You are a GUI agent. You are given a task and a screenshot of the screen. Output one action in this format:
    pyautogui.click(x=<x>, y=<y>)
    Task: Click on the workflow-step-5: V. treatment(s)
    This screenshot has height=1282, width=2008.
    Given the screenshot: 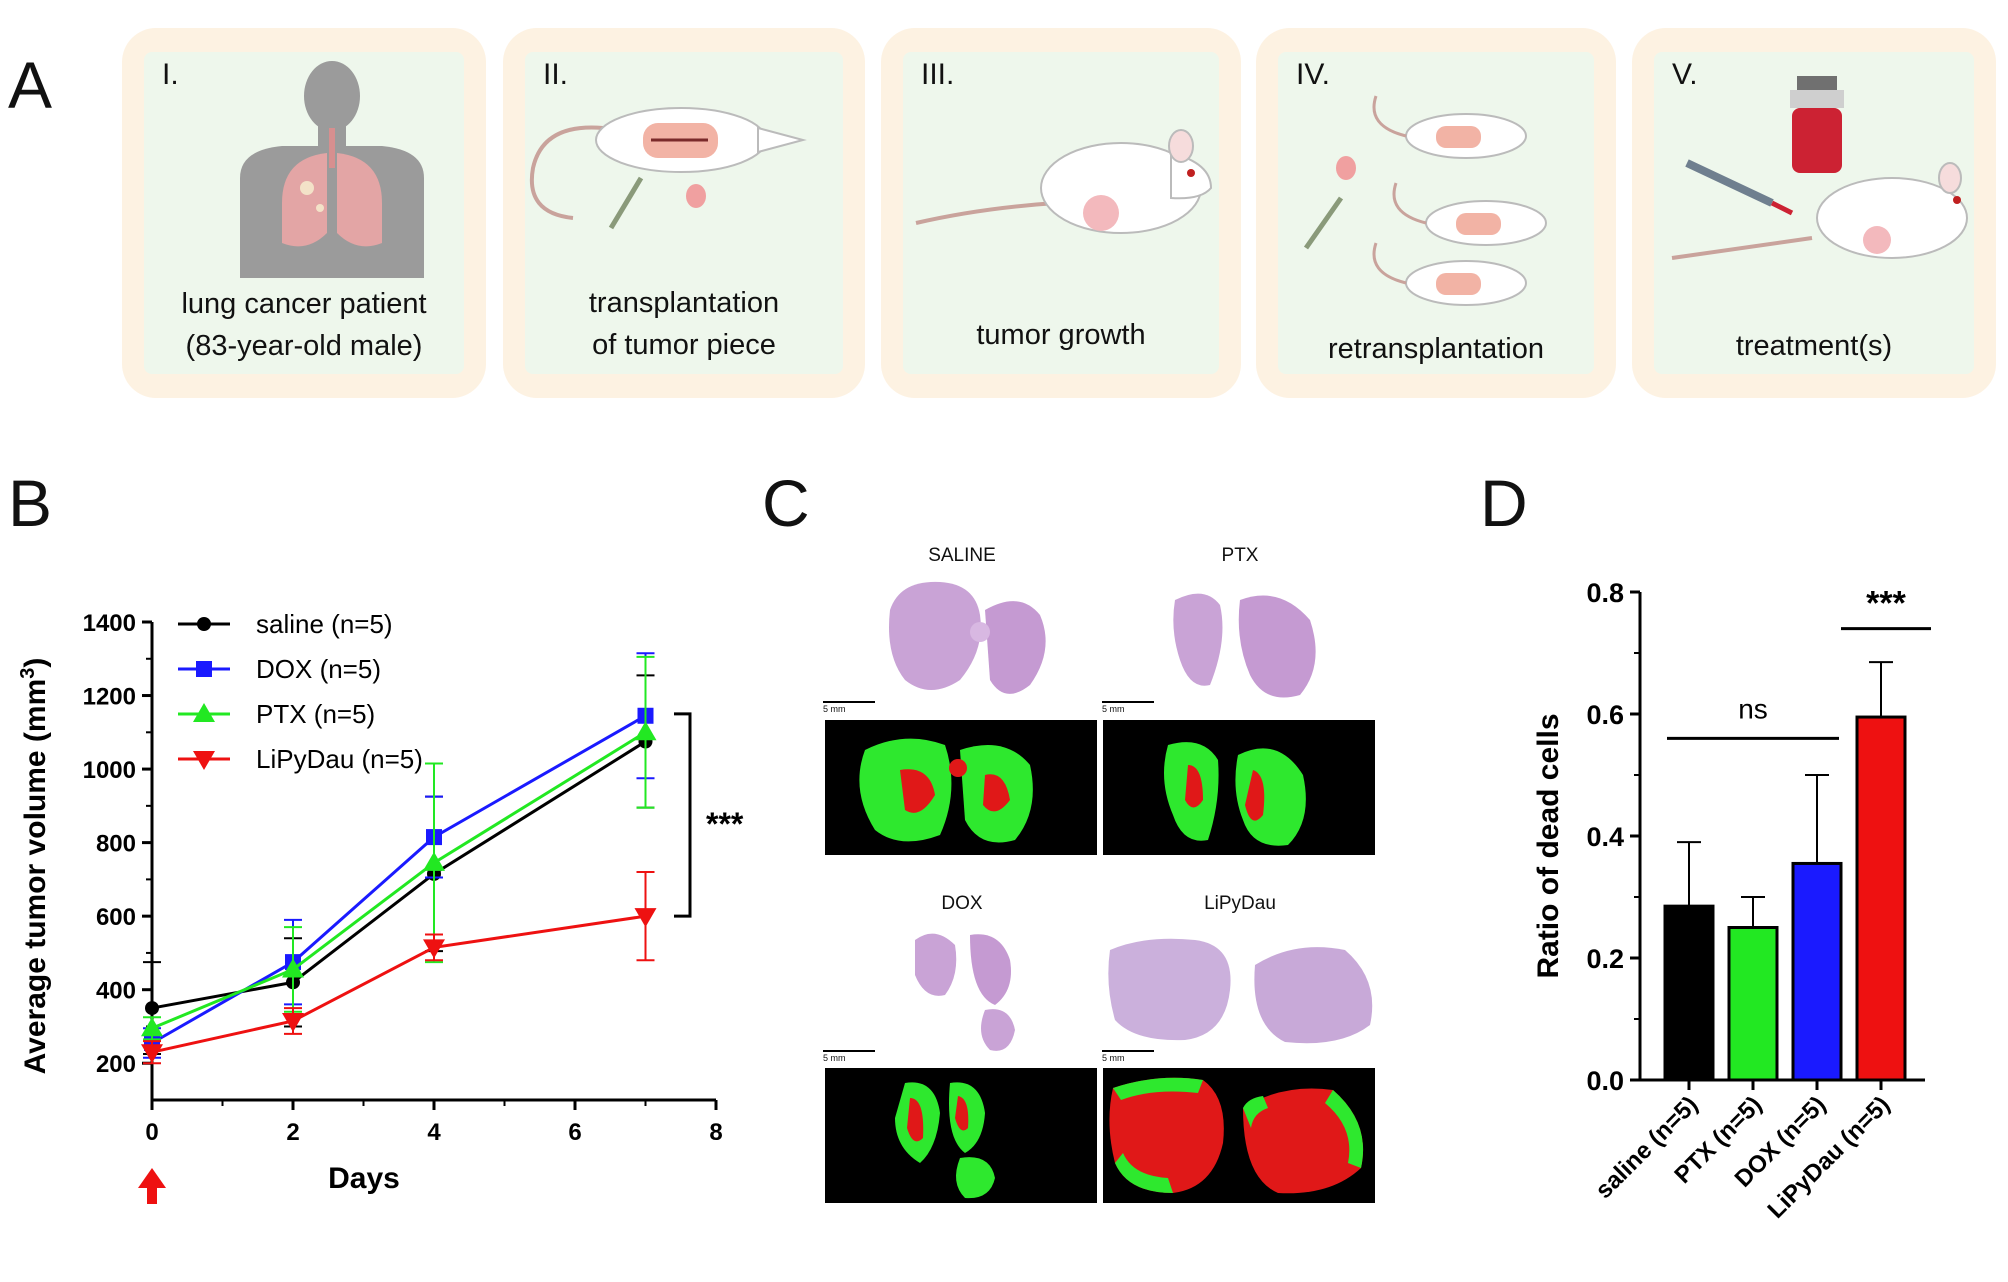 What is the action you would take?
    pyautogui.click(x=1814, y=213)
    